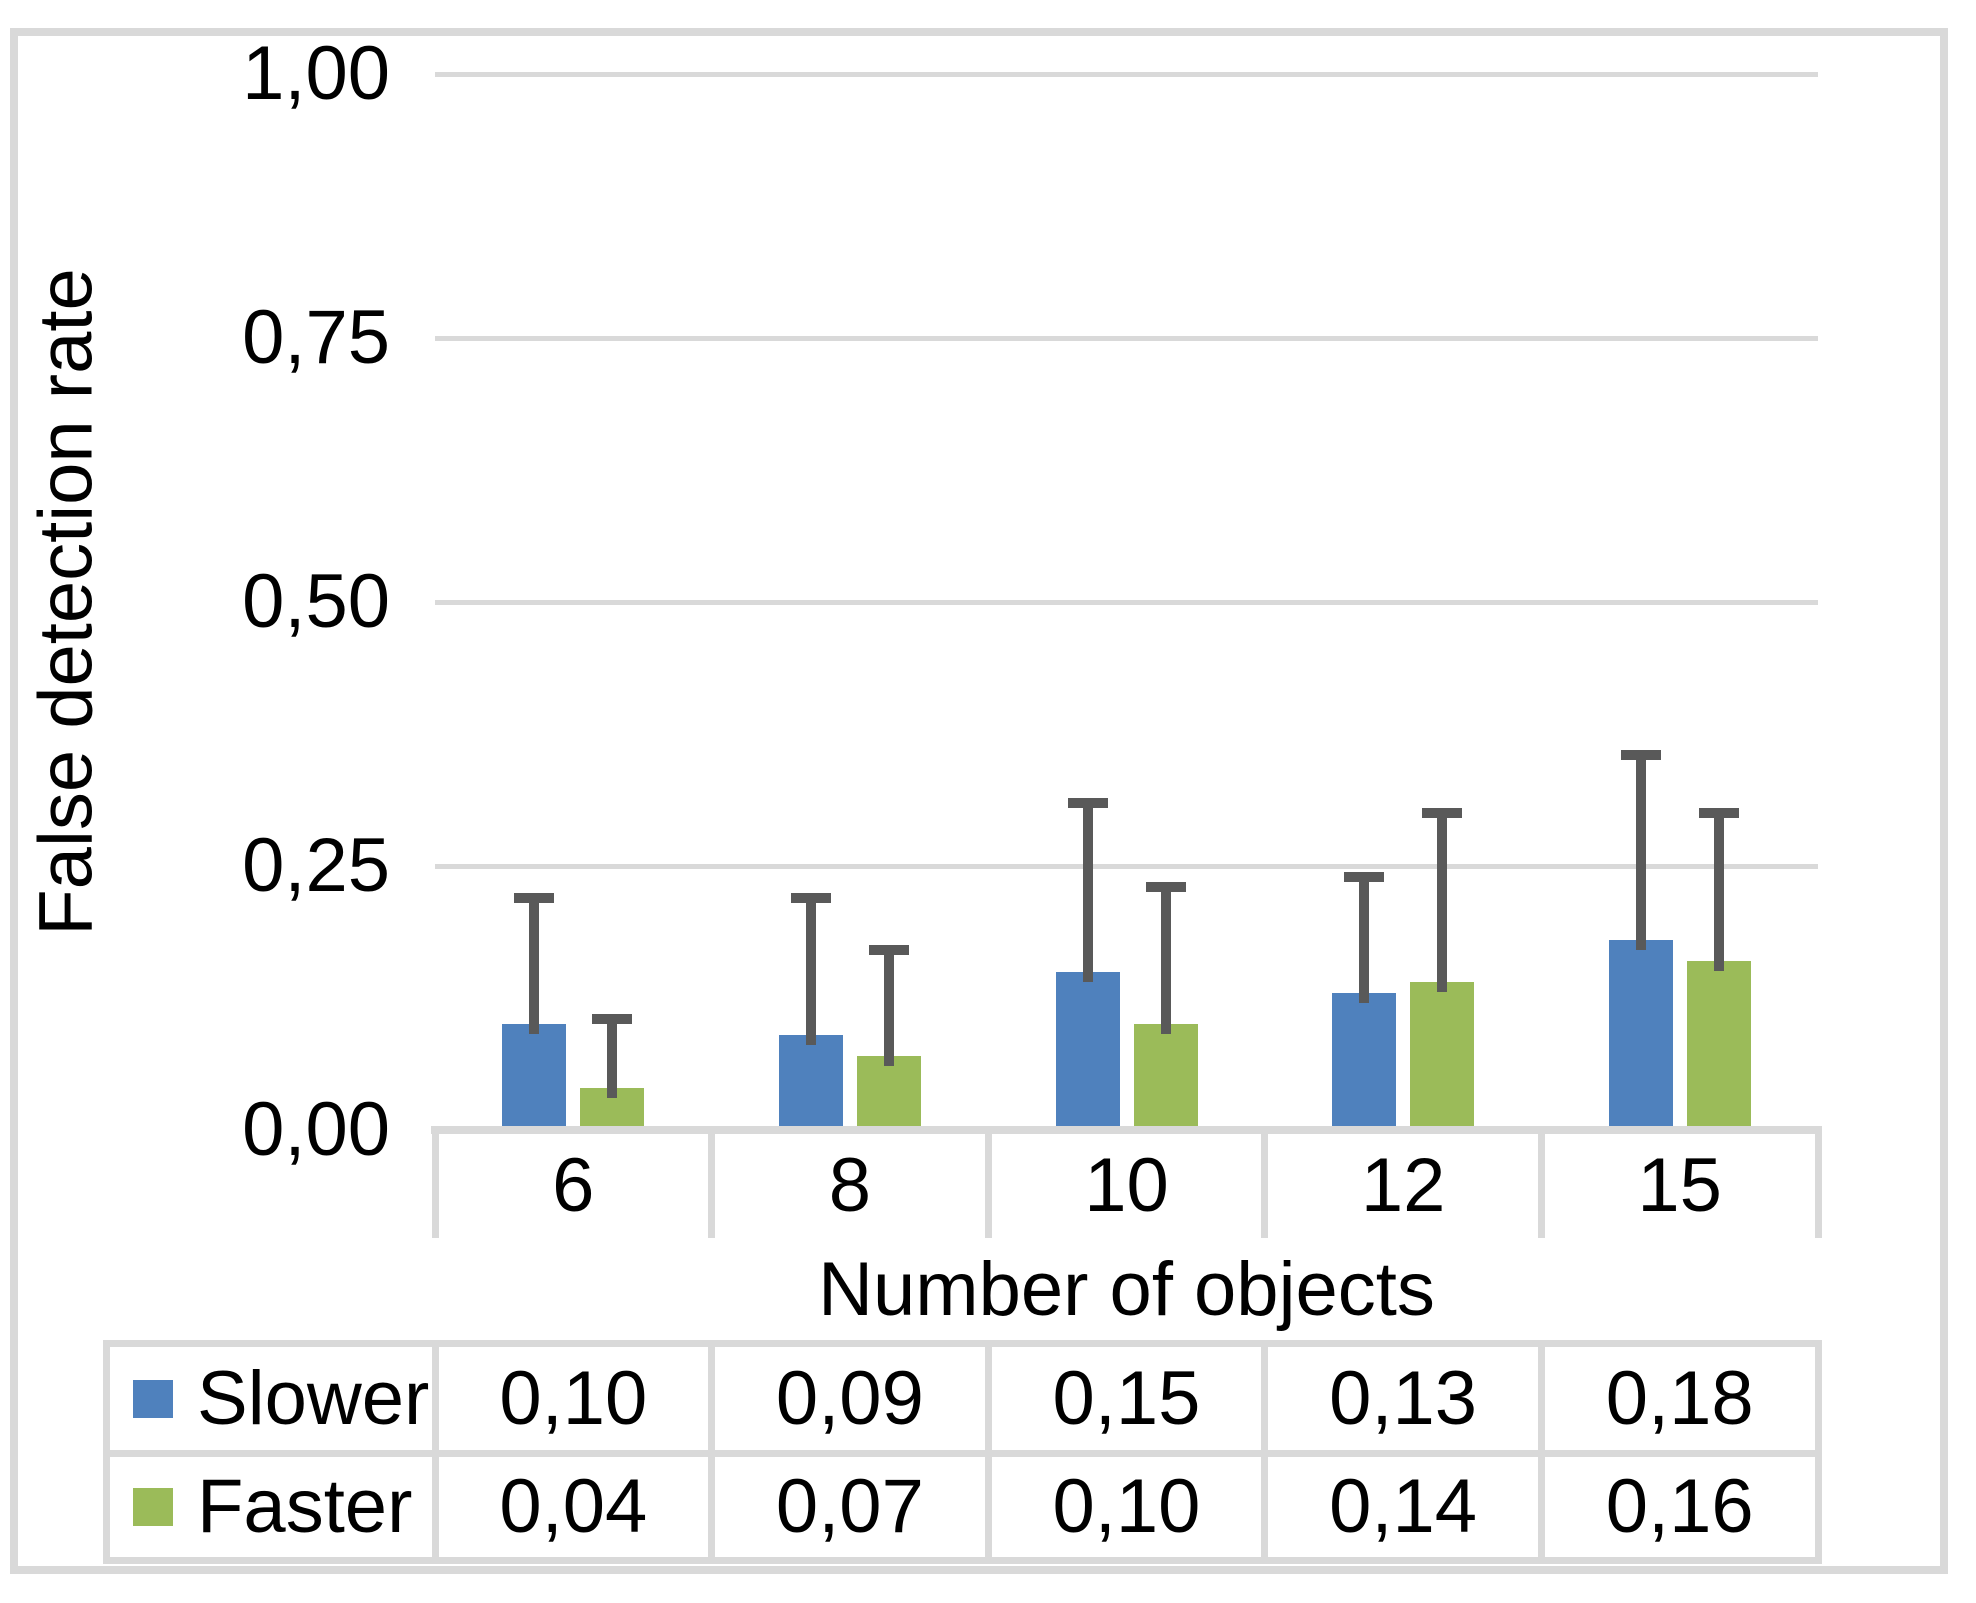  What do you see at coordinates (1126, 1130) in the screenshot?
I see `x-axis-baseline` at bounding box center [1126, 1130].